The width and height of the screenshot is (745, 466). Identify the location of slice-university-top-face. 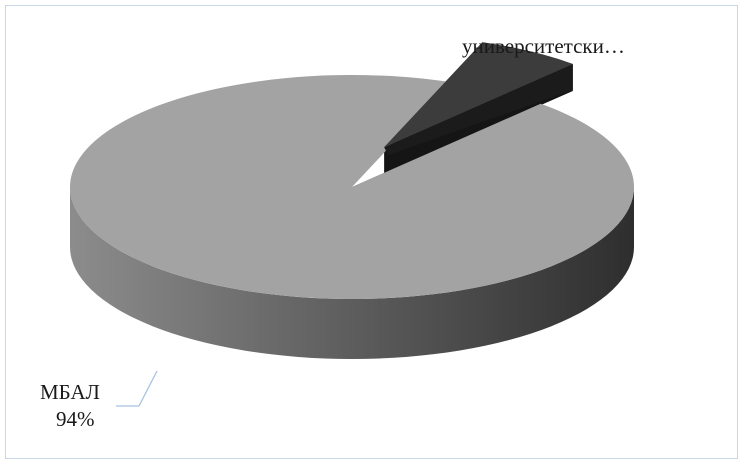
(478, 95).